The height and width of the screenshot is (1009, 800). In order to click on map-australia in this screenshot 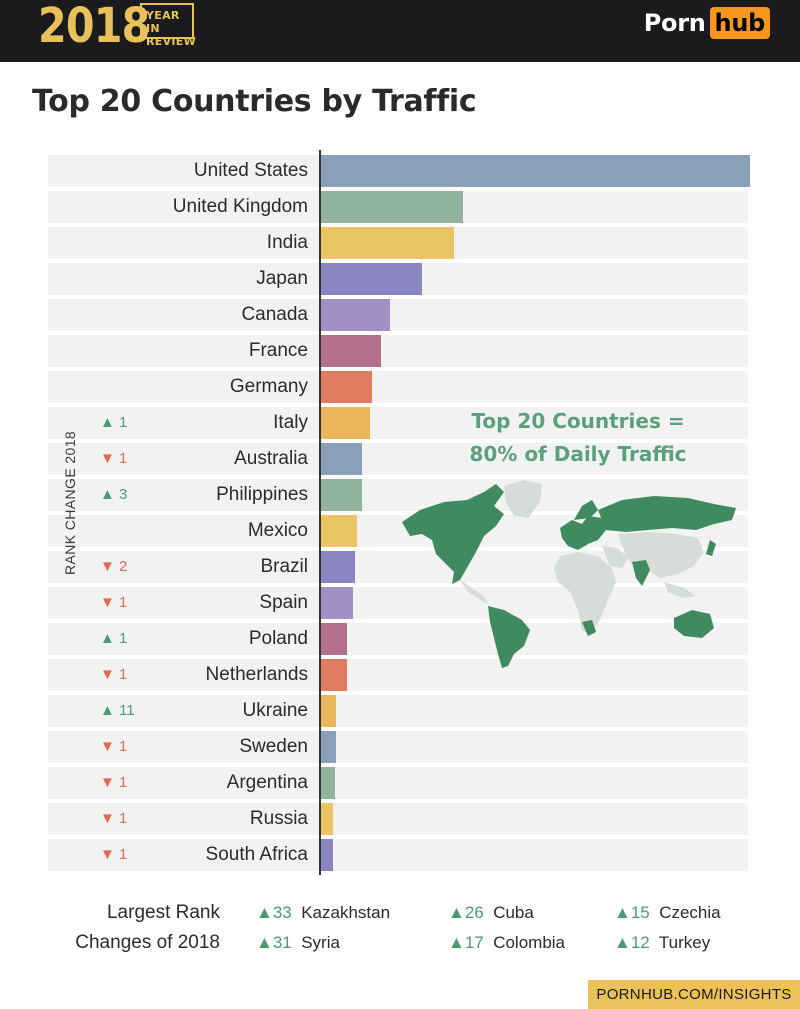, I will do `click(694, 624)`.